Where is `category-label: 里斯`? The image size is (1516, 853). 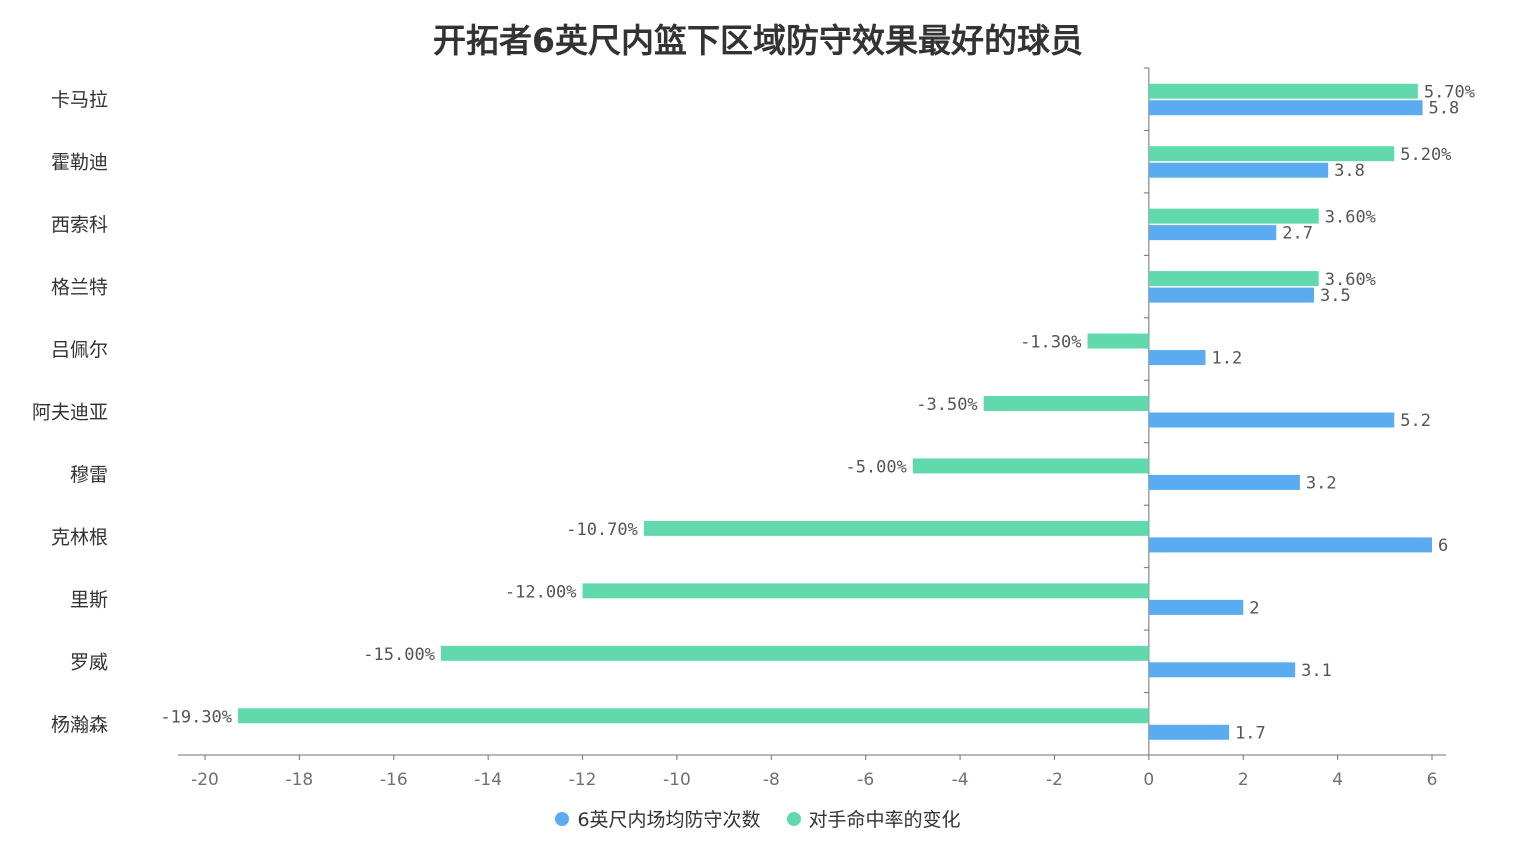 category-label: 里斯 is located at coordinates (89, 600).